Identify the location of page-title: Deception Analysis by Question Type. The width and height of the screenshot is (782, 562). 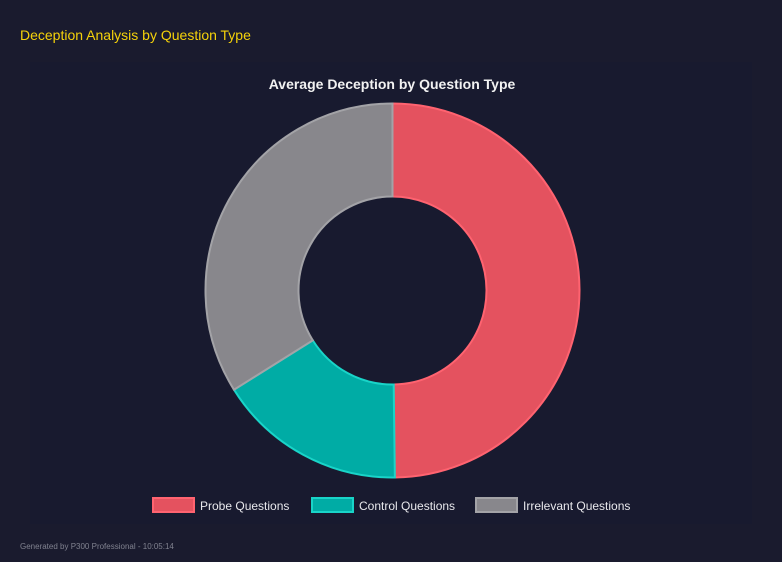
(135, 35).